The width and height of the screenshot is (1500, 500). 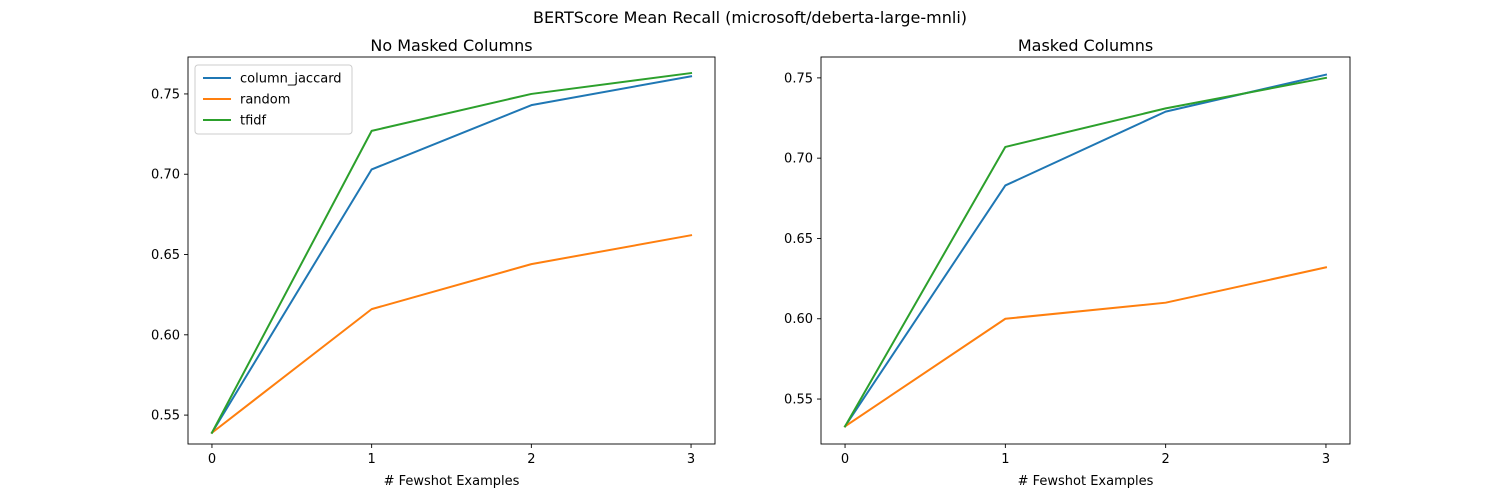 I want to click on legend-box, so click(x=273, y=99).